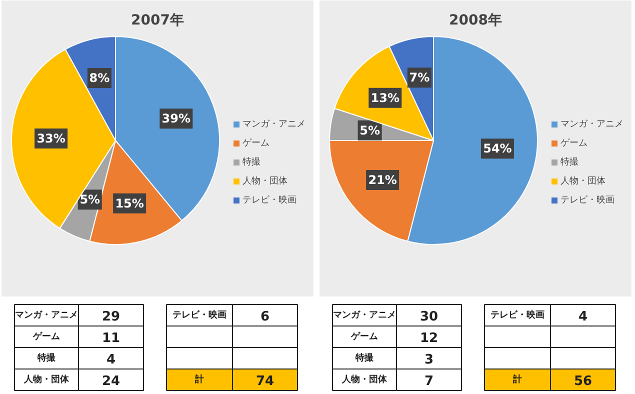  I want to click on data-label: 54%, so click(497, 149).